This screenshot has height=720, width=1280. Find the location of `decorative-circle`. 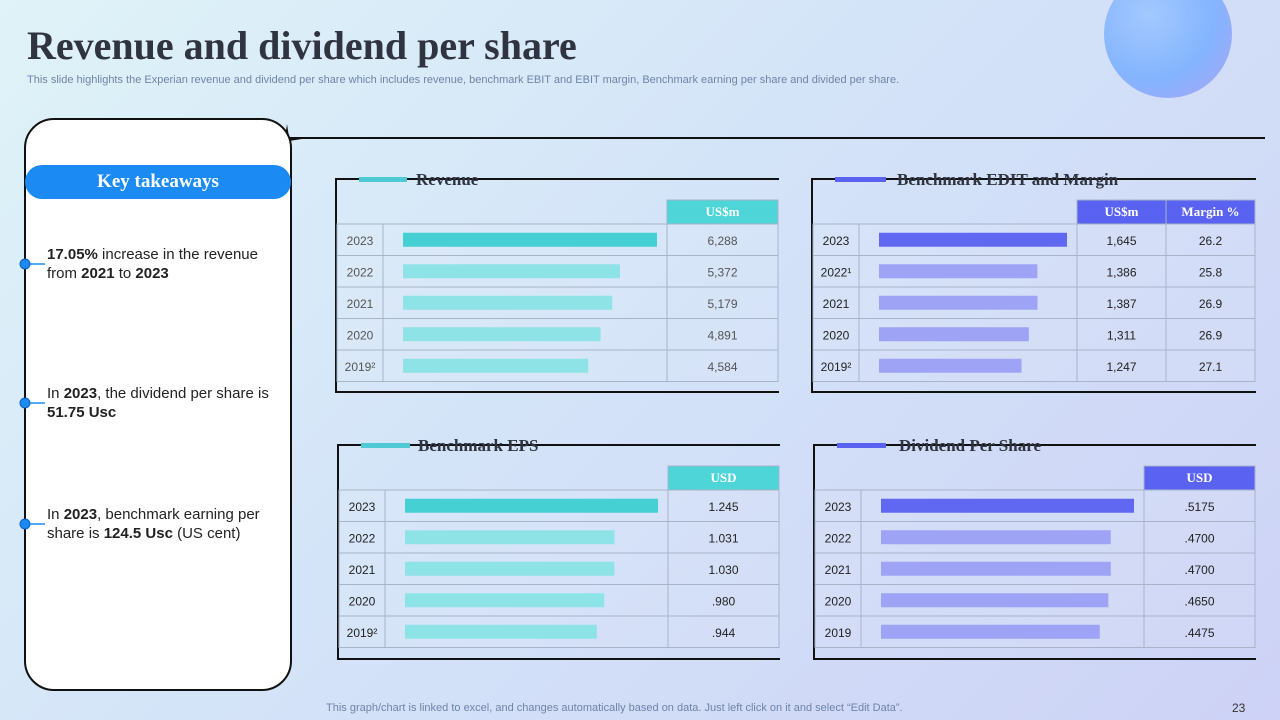

decorative-circle is located at coordinates (1168, 49).